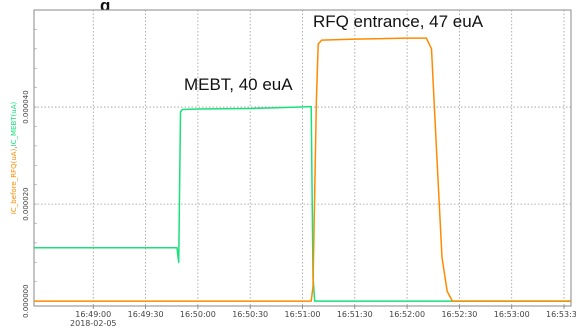 The image size is (576, 328). What do you see at coordinates (198, 314) in the screenshot?
I see `x-tick-label: 16:50:00` at bounding box center [198, 314].